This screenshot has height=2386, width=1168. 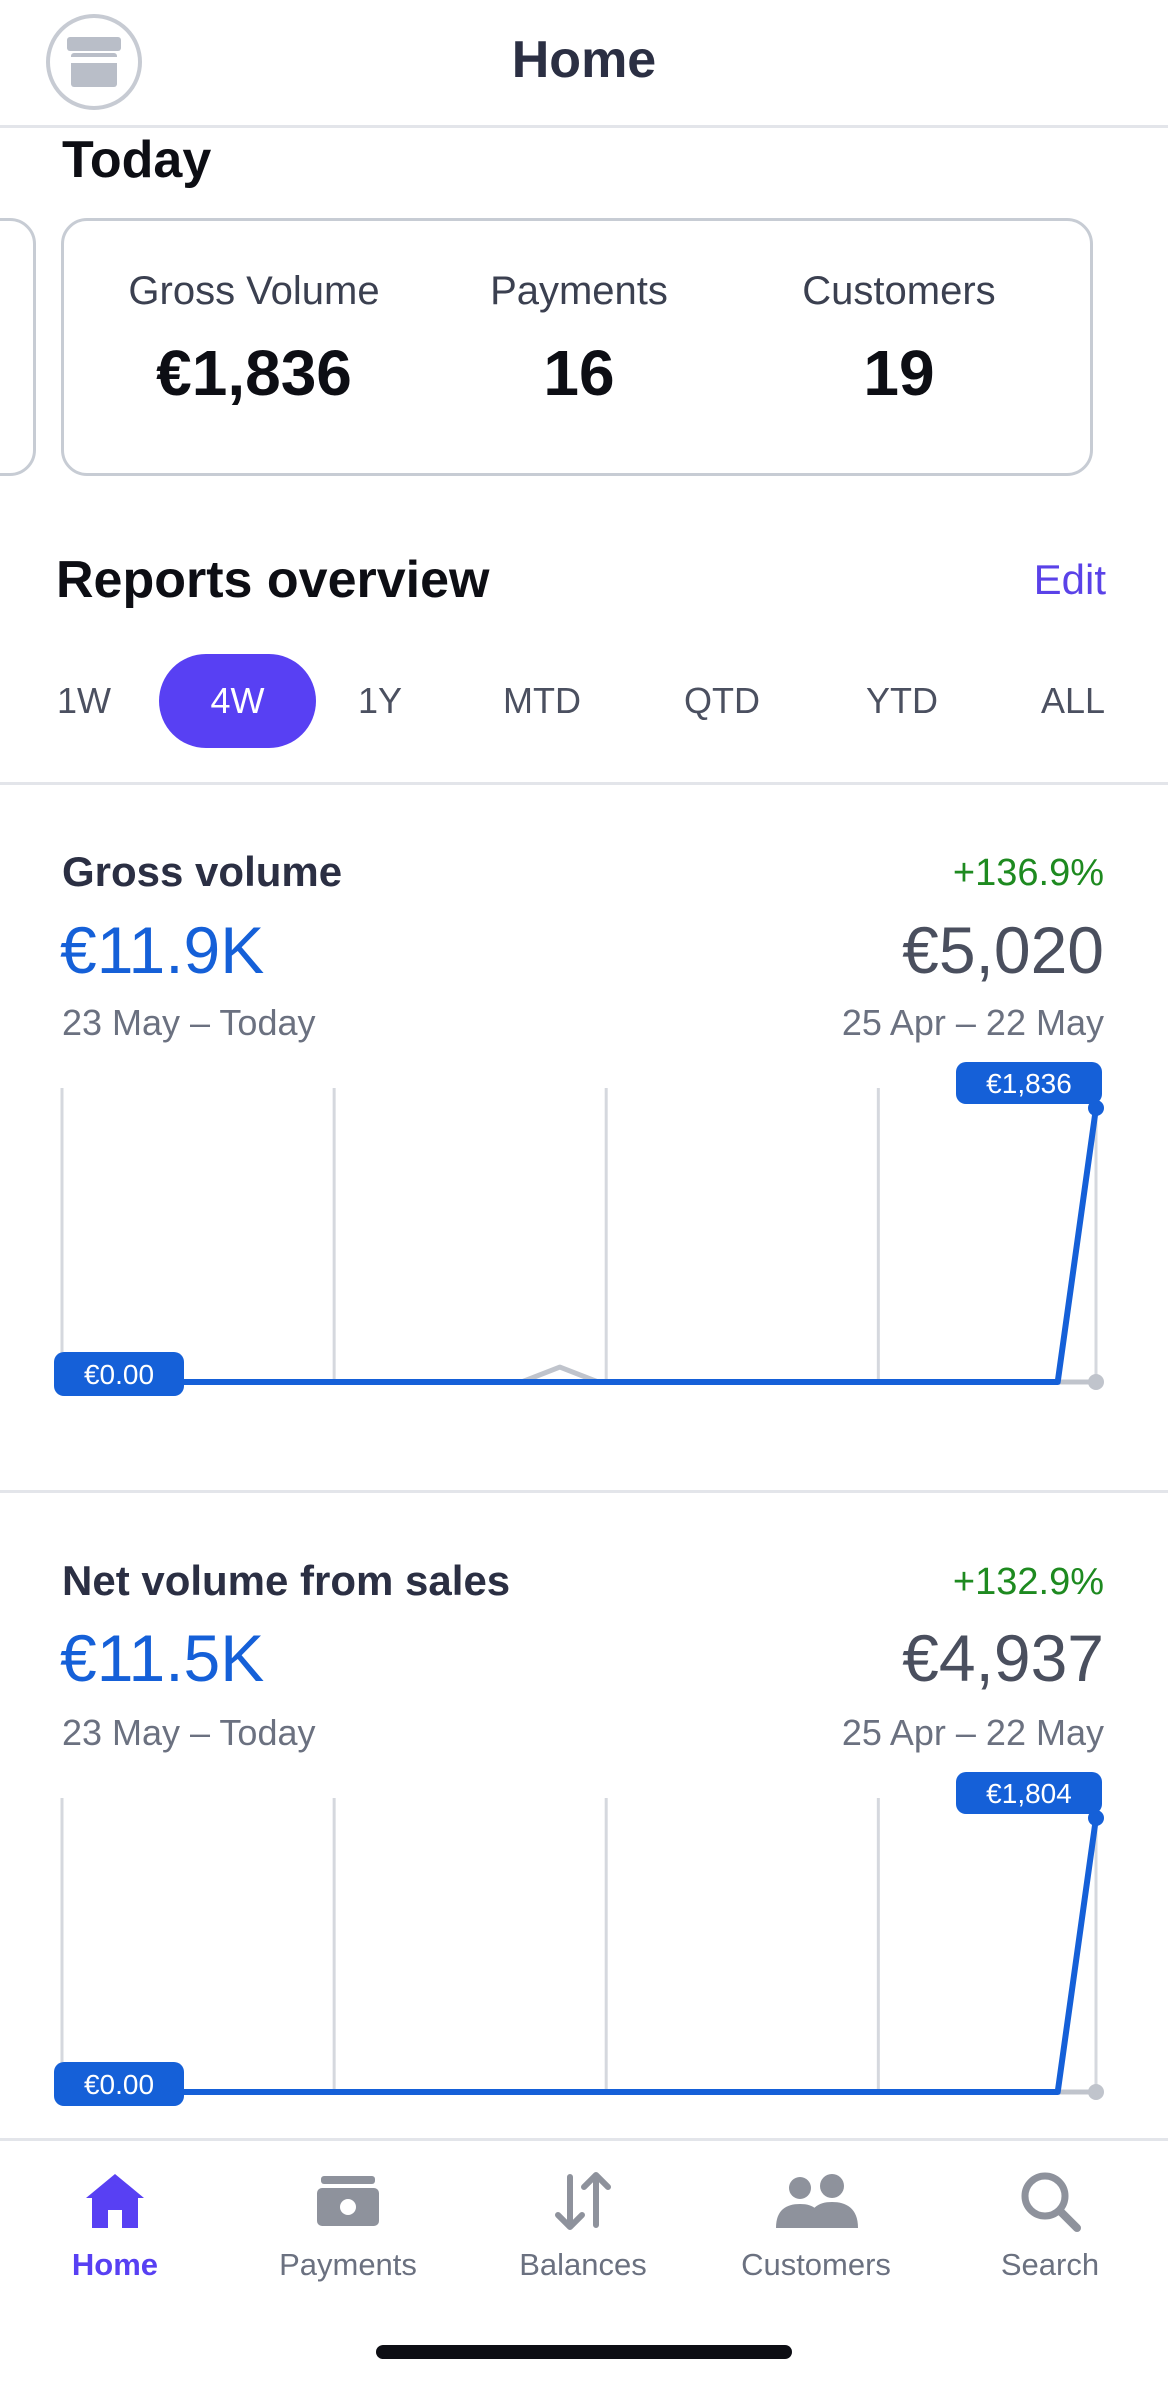 I want to click on range-ytd: YTD, so click(x=902, y=700).